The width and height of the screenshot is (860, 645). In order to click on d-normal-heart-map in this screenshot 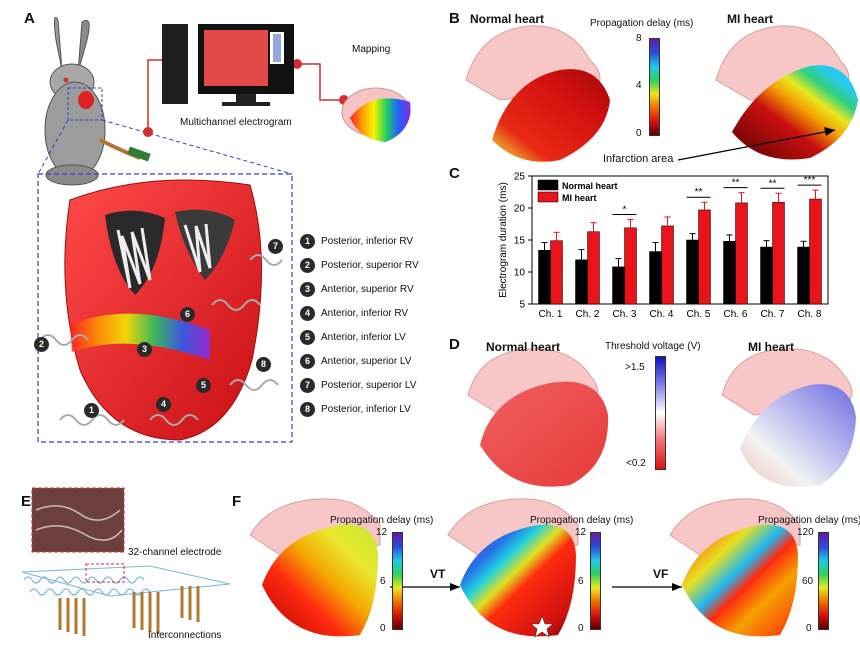, I will do `click(544, 434)`.